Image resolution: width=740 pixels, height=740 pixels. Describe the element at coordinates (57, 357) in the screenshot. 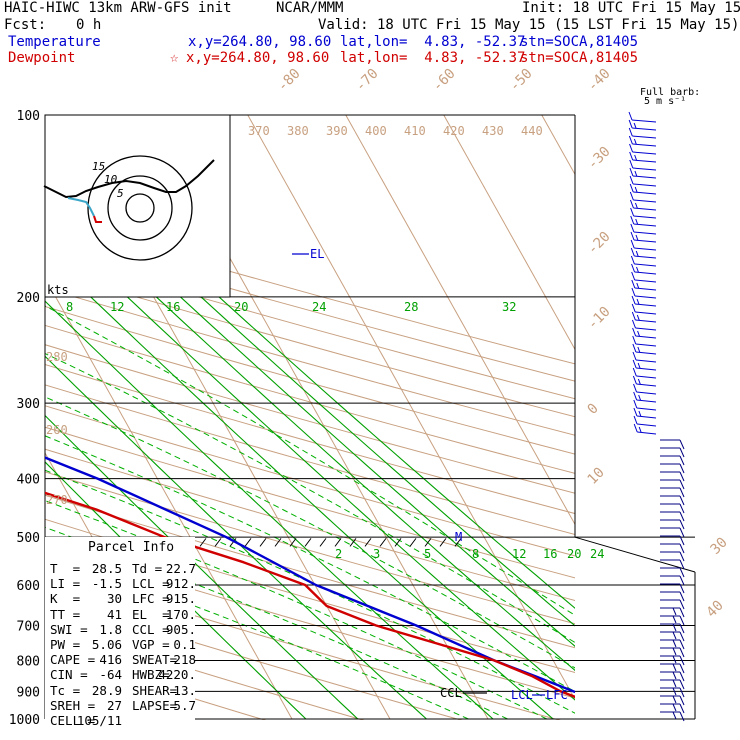

I see `theta-label: 280` at that location.